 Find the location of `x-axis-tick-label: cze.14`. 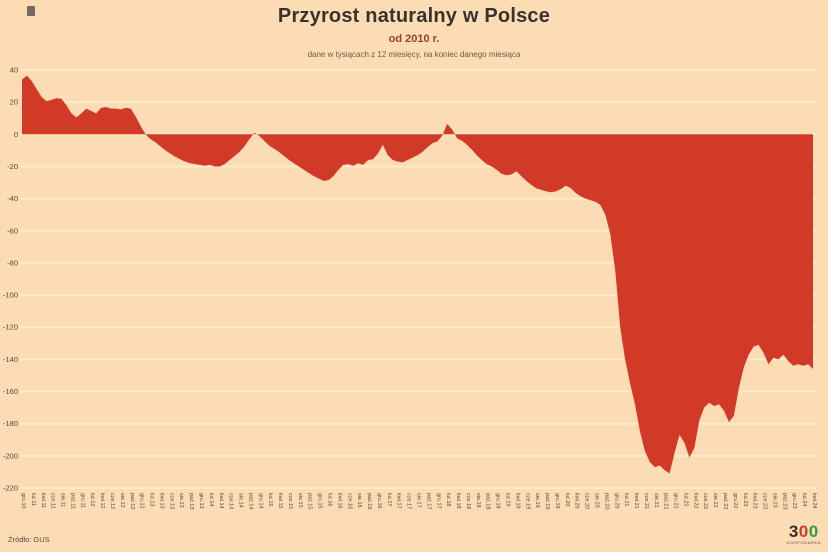

x-axis-tick-label: cze.14 is located at coordinates (231, 501).